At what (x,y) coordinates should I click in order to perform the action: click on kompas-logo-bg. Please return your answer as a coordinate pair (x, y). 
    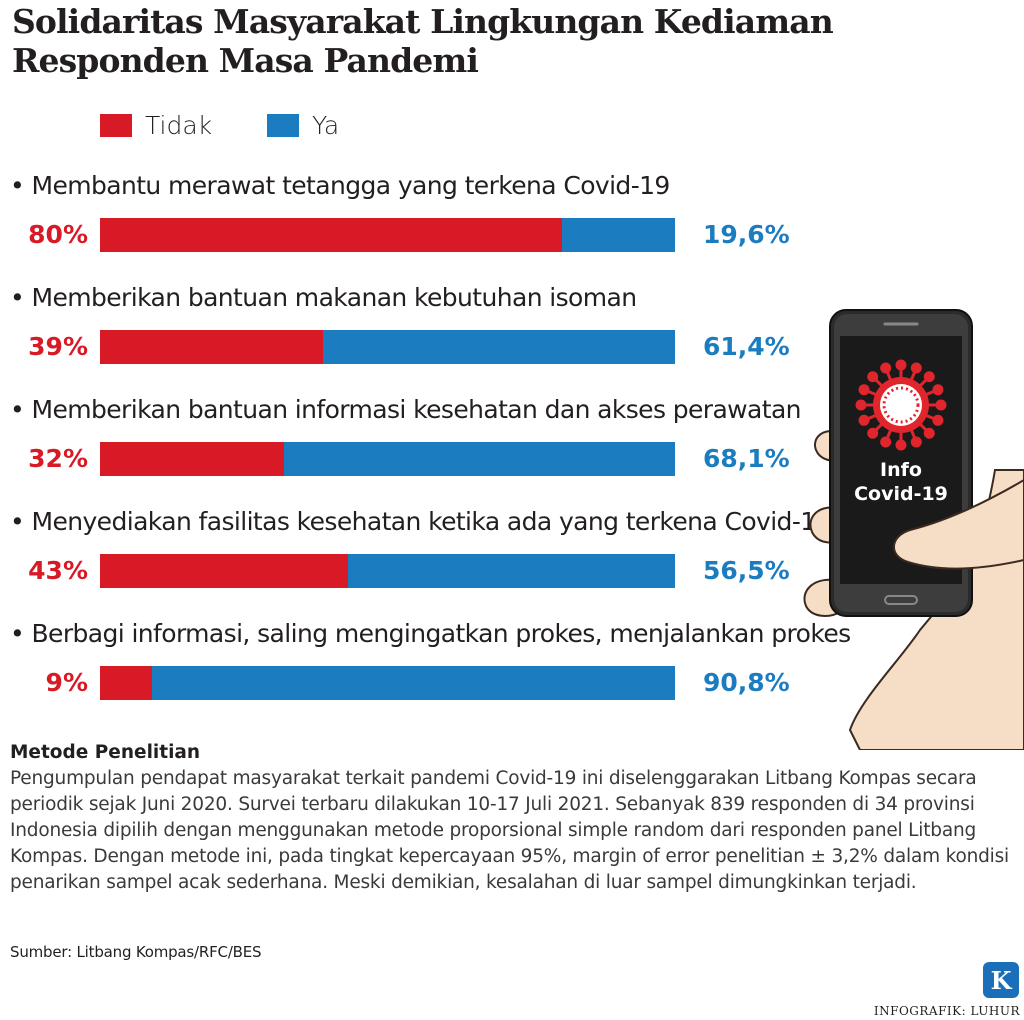
    Looking at the image, I should click on (1001, 980).